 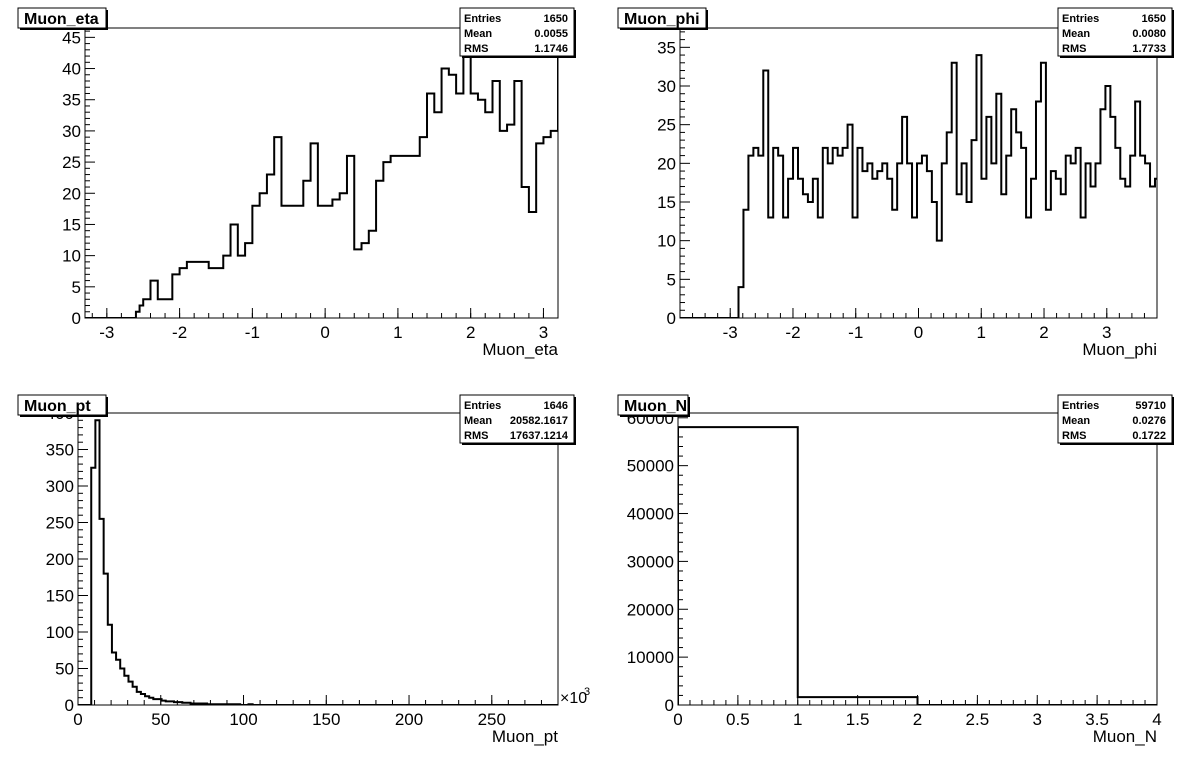 What do you see at coordinates (1156, 719) in the screenshot?
I see `x-tick-label: 4` at bounding box center [1156, 719].